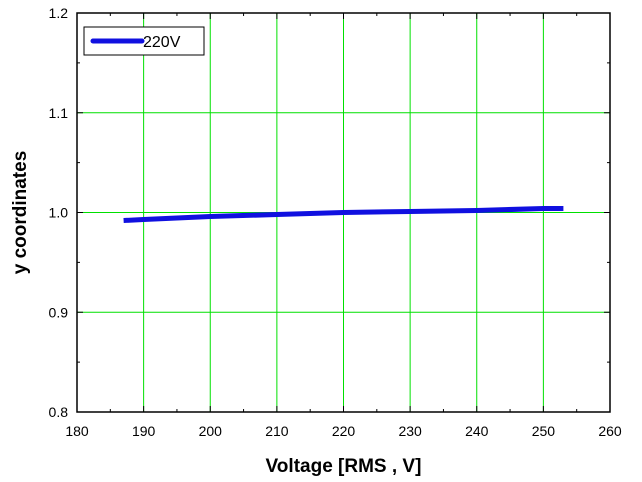 Image resolution: width=642 pixels, height=482 pixels. I want to click on y-axis-label: y coordinates, so click(20, 213).